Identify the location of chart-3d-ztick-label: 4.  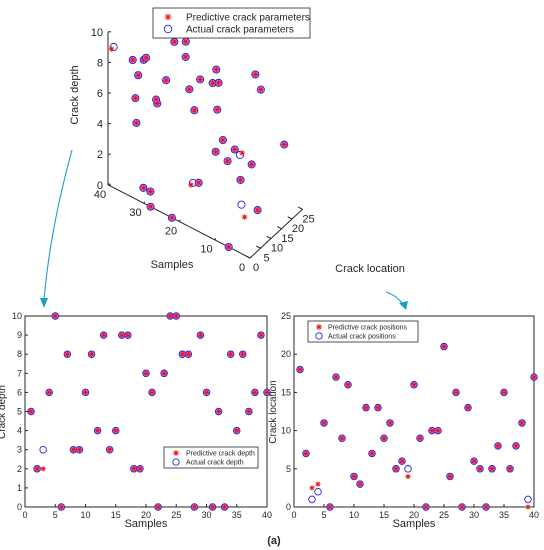
(100, 125).